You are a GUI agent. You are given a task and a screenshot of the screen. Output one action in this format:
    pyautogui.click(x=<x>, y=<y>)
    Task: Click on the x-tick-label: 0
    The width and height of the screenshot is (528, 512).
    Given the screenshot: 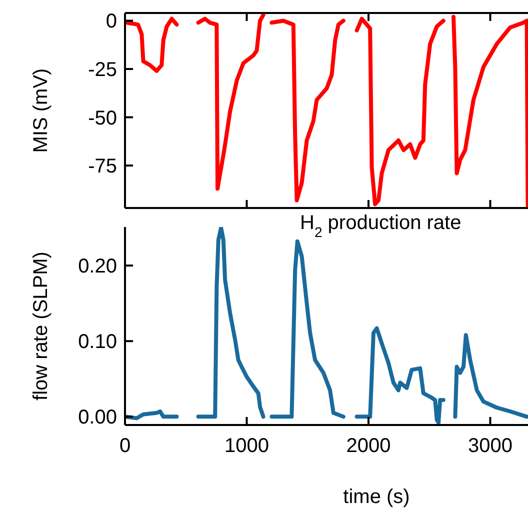 What is the action you would take?
    pyautogui.click(x=125, y=446)
    